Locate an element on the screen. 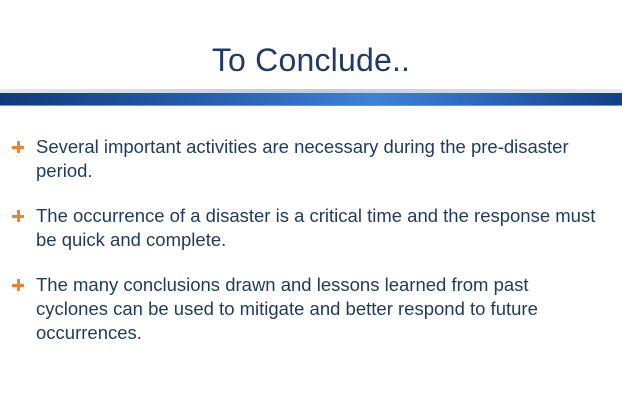 The image size is (622, 417). title-band-divider is located at coordinates (311, 105).